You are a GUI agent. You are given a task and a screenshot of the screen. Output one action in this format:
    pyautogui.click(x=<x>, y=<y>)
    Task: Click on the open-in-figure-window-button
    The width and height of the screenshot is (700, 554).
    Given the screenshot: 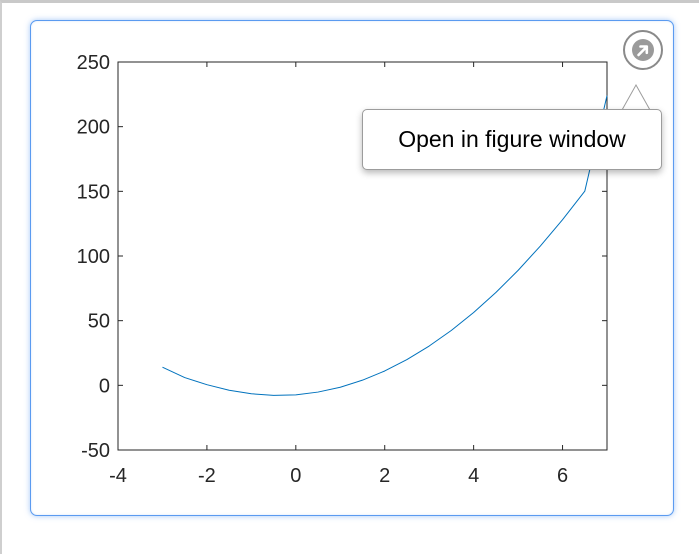 What is the action you would take?
    pyautogui.click(x=643, y=50)
    